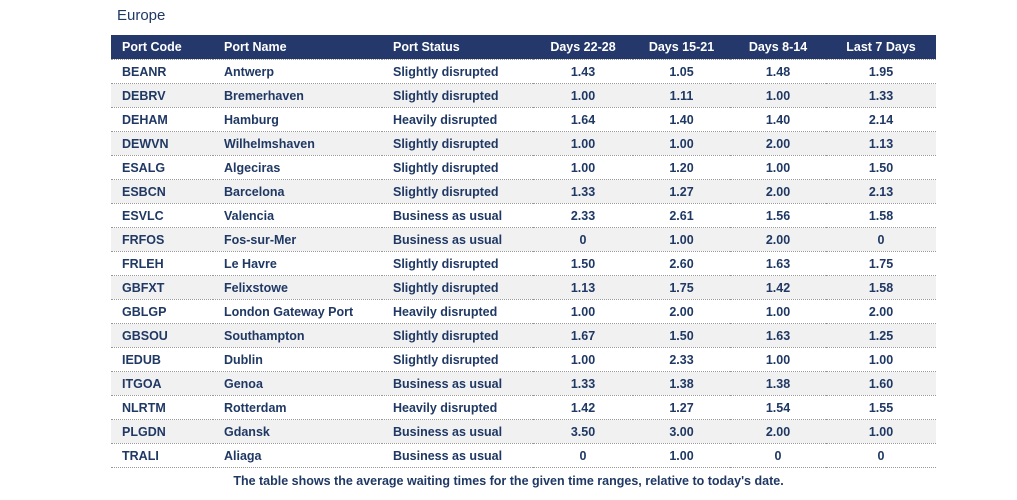  Describe the element at coordinates (297, 143) in the screenshot. I see `cell-port-name: Wilhelmshaven` at that location.